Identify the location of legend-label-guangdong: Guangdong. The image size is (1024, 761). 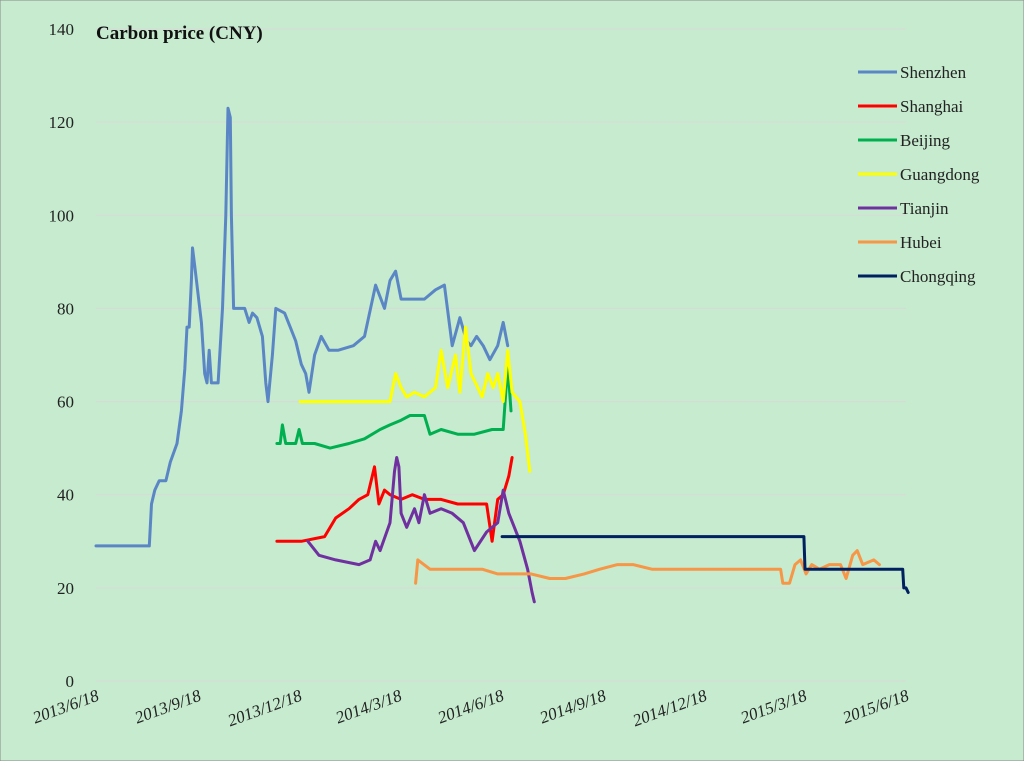
(940, 174).